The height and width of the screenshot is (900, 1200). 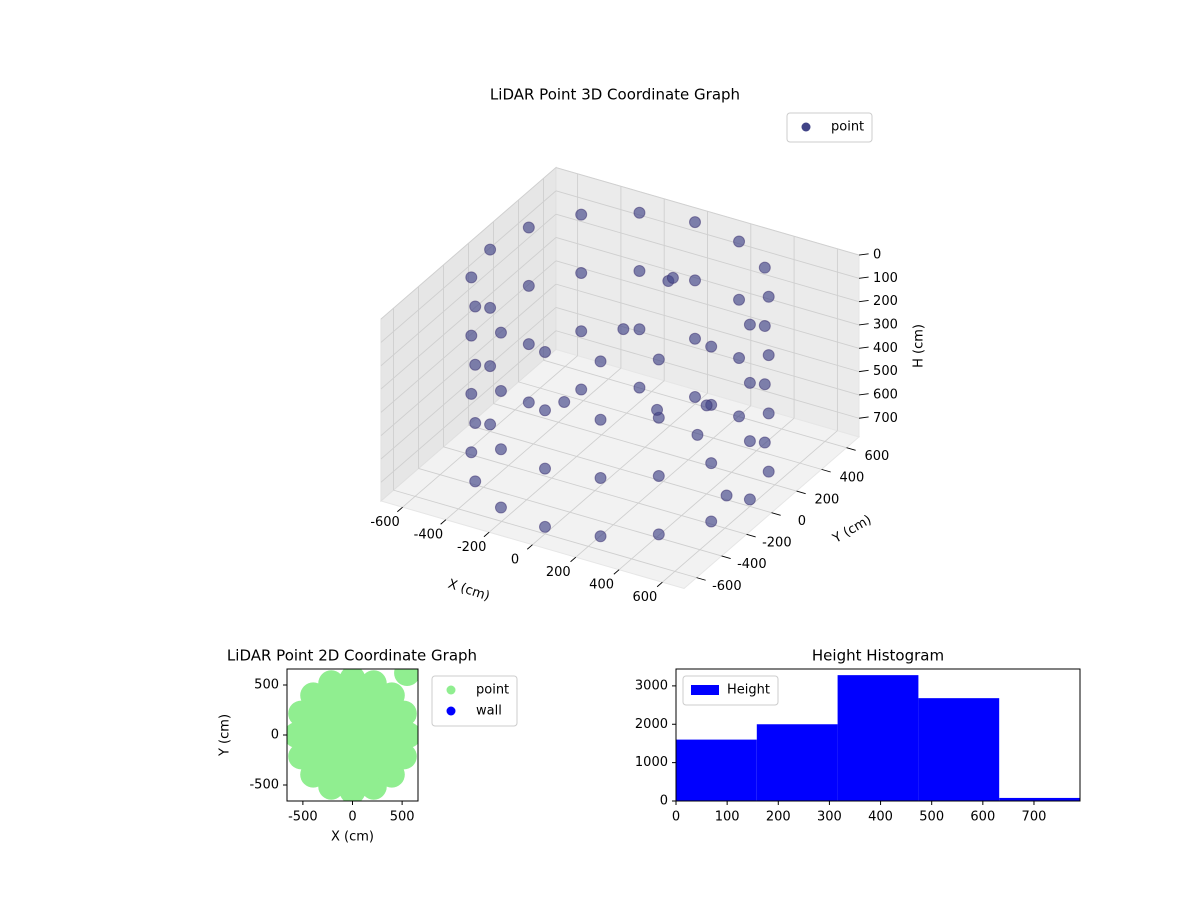 What do you see at coordinates (472, 547) in the screenshot?
I see `x-tick-label: -200` at bounding box center [472, 547].